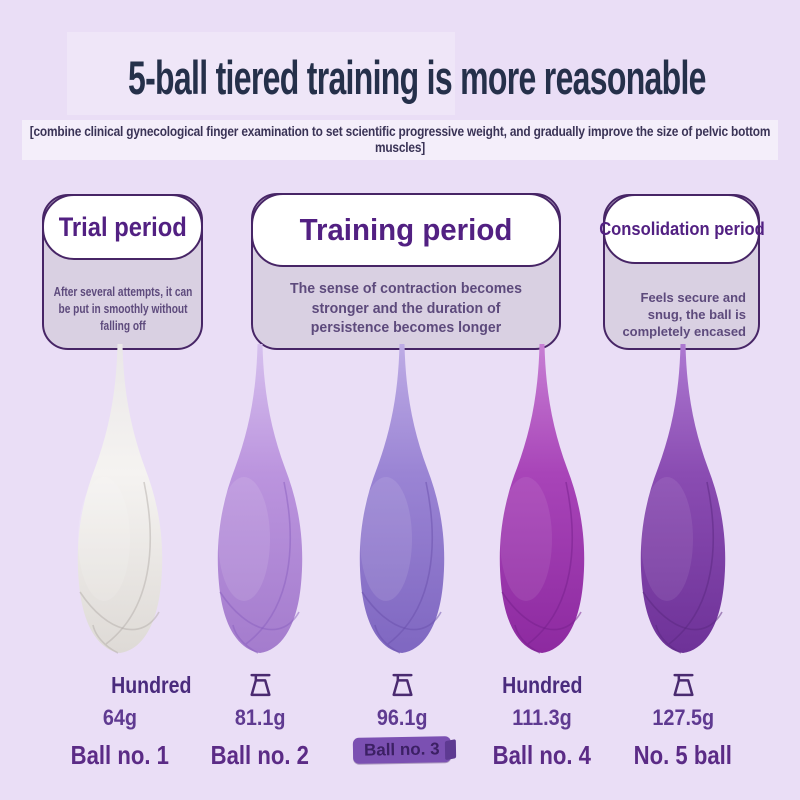  What do you see at coordinates (260, 755) in the screenshot?
I see `ball-2-label: Ball no. 2` at bounding box center [260, 755].